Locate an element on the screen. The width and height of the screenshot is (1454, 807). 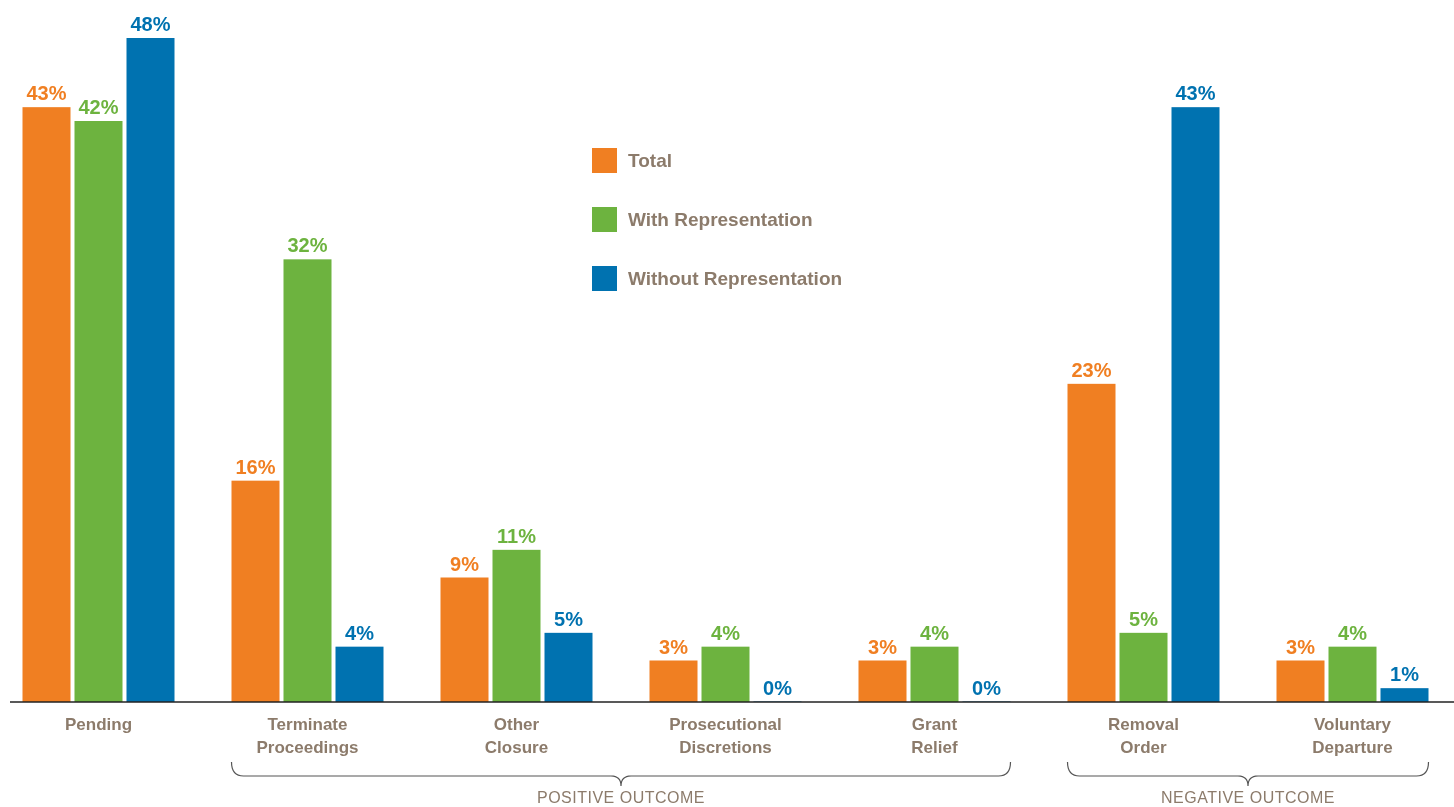
data-label: 32% is located at coordinates (307, 245).